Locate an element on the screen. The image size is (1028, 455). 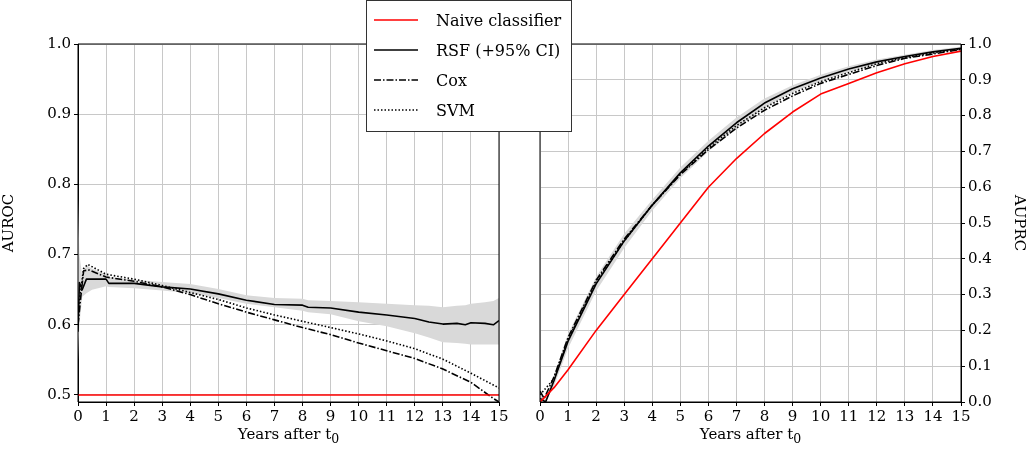
y-tick-label: 0.0 is located at coordinates (980, 400).